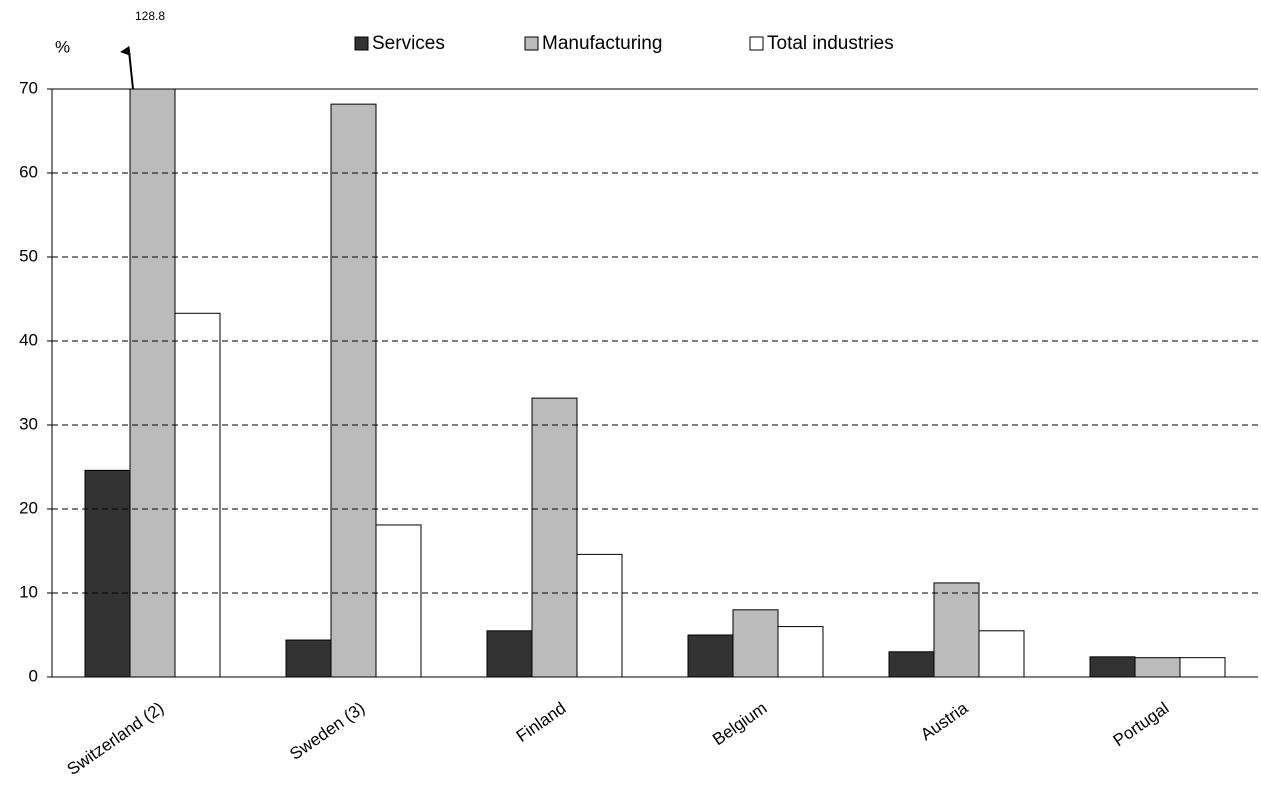 The width and height of the screenshot is (1261, 803). I want to click on x-tick-label: Finland, so click(541, 722).